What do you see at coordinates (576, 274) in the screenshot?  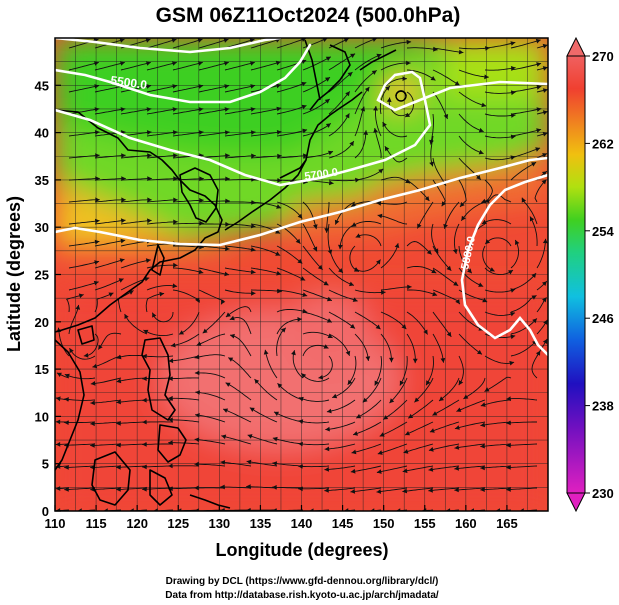 I see `colorbar-body` at bounding box center [576, 274].